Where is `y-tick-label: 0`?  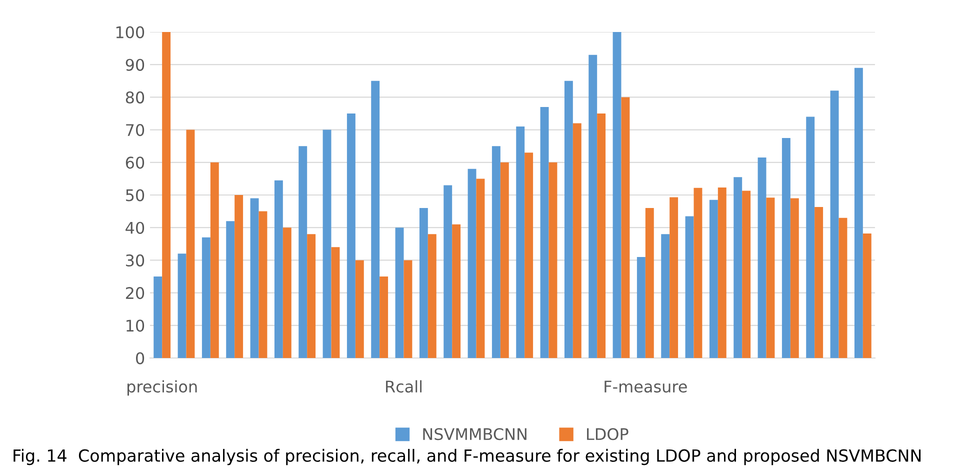
y-tick-label: 0 is located at coordinates (140, 358).